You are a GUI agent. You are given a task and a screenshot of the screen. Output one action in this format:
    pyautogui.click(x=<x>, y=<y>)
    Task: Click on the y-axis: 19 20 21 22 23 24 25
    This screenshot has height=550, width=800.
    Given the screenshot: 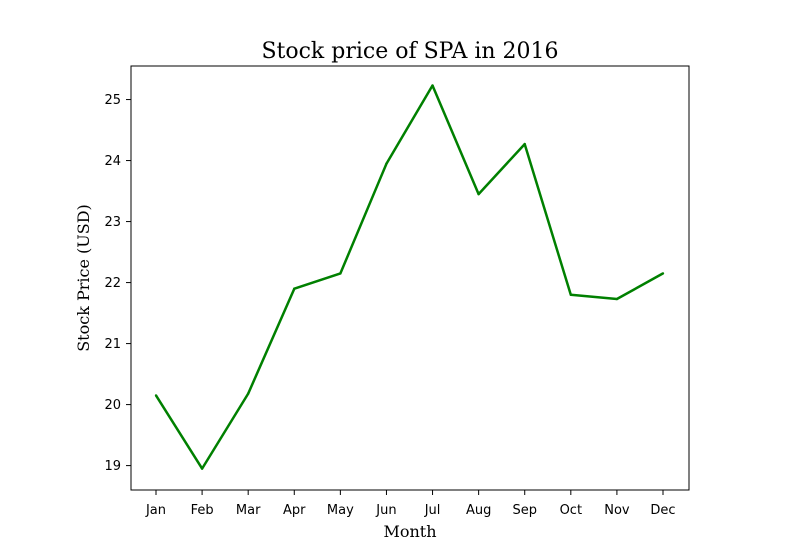 What is the action you would take?
    pyautogui.click(x=117, y=283)
    